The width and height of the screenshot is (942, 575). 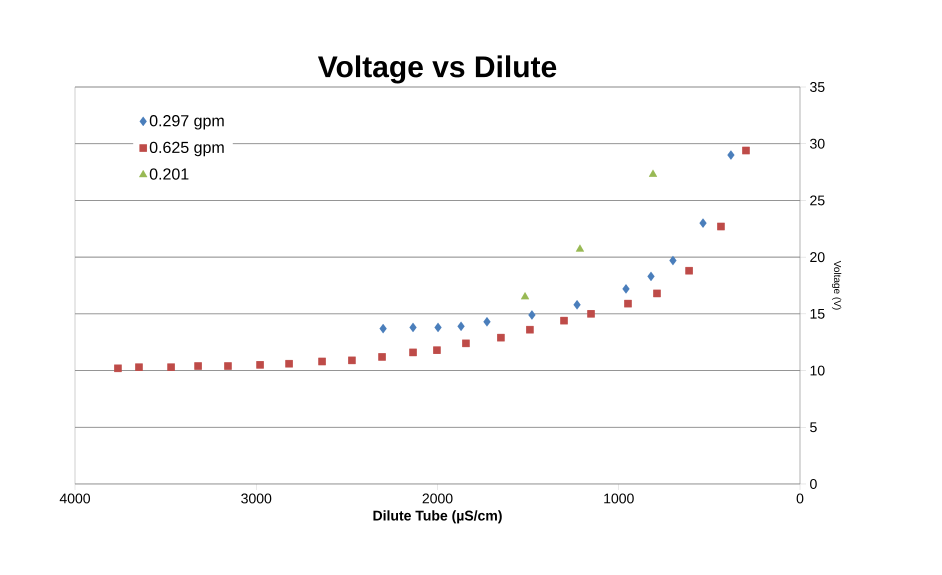 I want to click on y-tick-label: 25, so click(x=817, y=200).